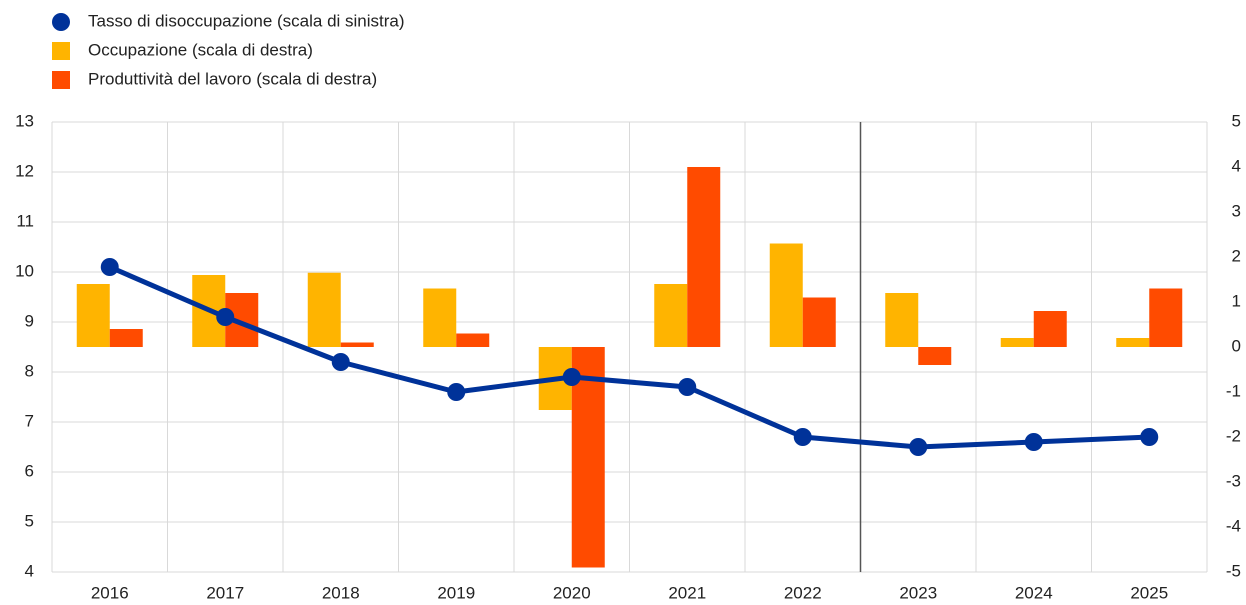  What do you see at coordinates (24, 270) in the screenshot?
I see `y-tick-label: 10` at bounding box center [24, 270].